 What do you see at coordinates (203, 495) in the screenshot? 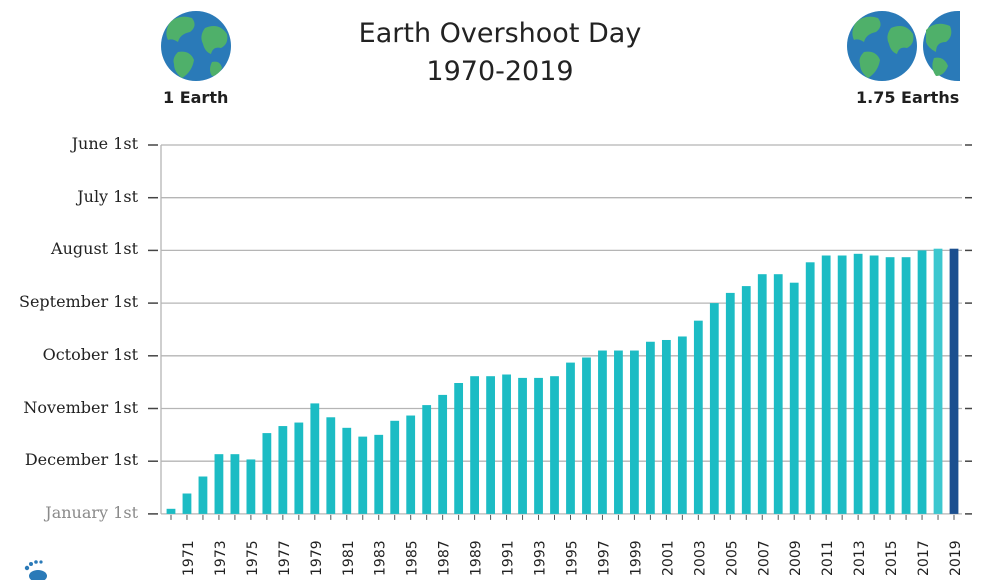
I see `bar-1972` at bounding box center [203, 495].